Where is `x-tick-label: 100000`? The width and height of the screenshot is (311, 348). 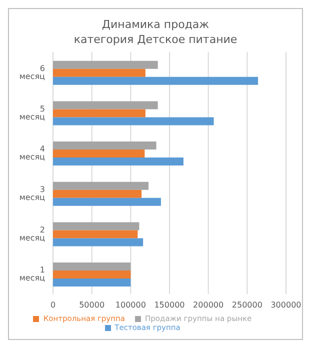 x-tick-label: 100000 is located at coordinates (130, 305).